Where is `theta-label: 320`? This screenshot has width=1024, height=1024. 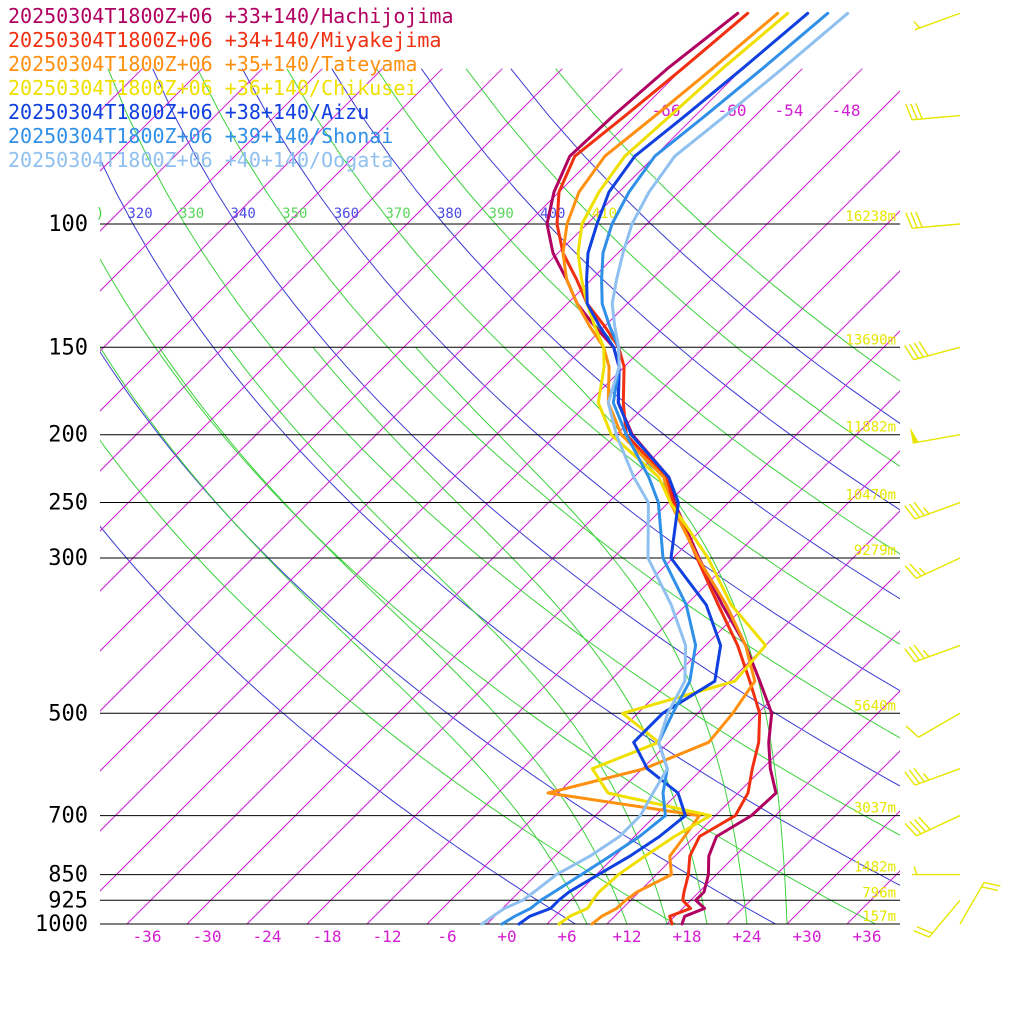 theta-label: 320 is located at coordinates (139, 214).